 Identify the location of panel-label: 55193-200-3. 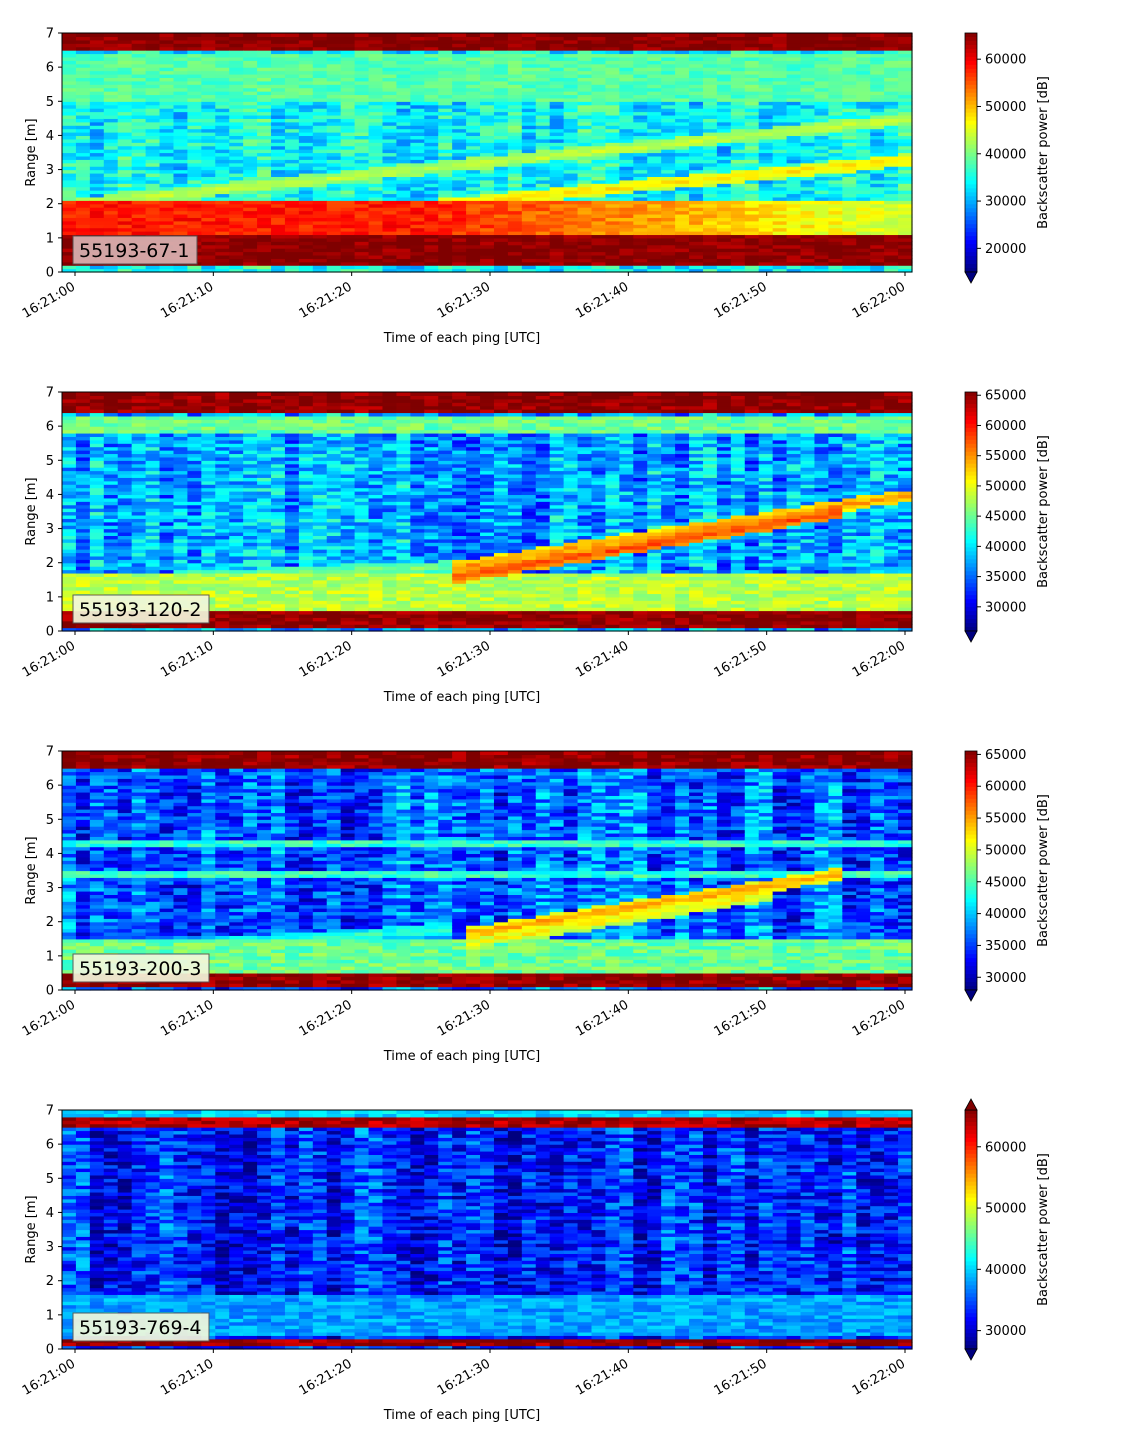
(140, 969).